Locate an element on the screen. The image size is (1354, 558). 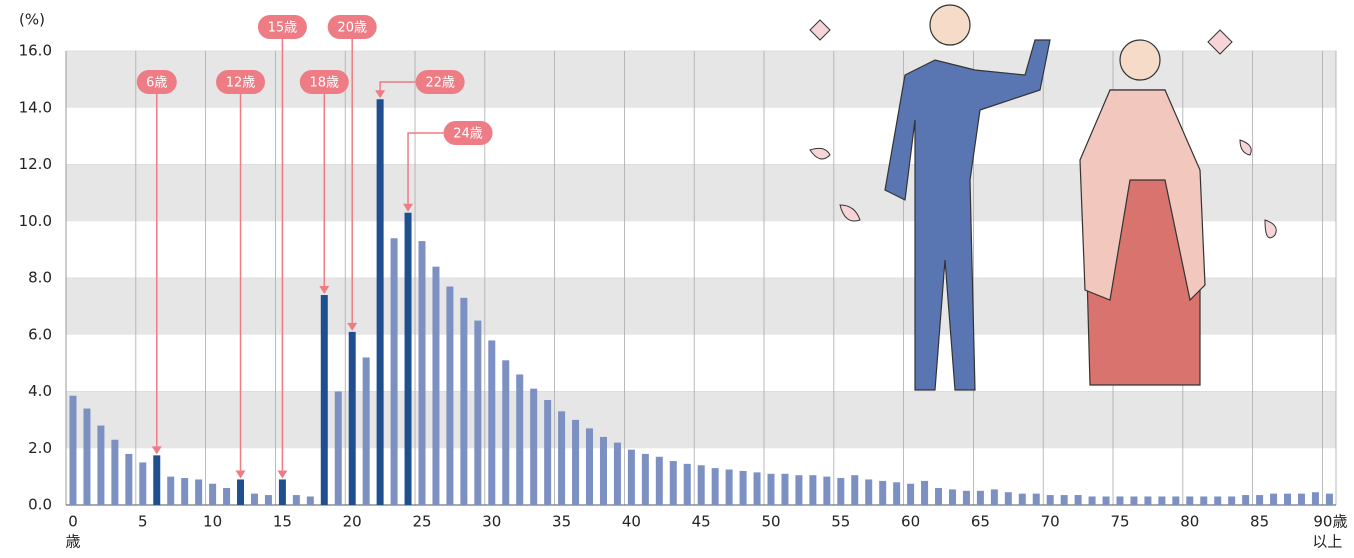
x-tick-label: 30 is located at coordinates (491, 522).